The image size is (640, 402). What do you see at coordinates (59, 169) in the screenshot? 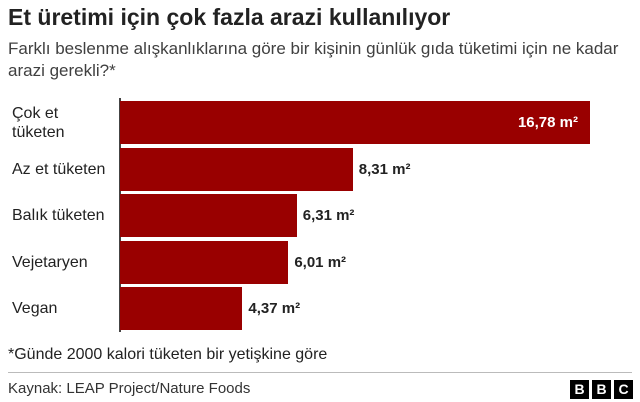
I see `category-label: Az et tüketen` at bounding box center [59, 169].